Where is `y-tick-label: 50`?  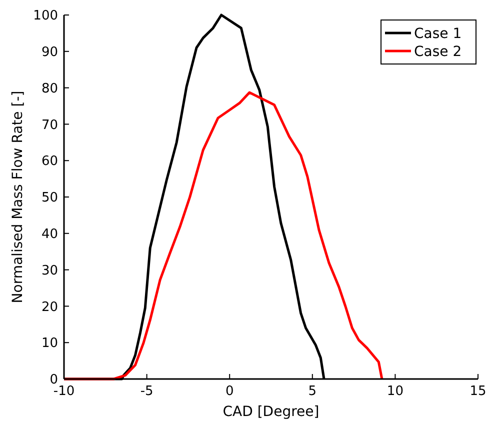
y-tick-label: 50 is located at coordinates (49, 198).